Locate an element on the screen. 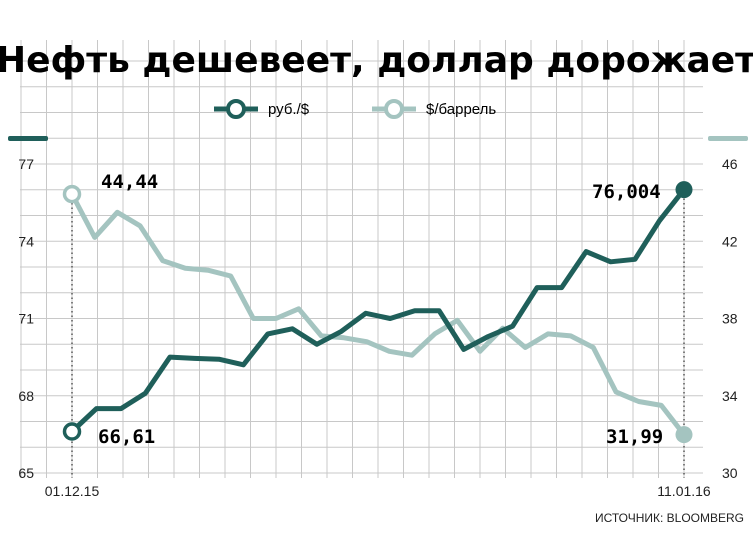  right-axis-ticks: 30 34 38 42 46 is located at coordinates (730, 318).